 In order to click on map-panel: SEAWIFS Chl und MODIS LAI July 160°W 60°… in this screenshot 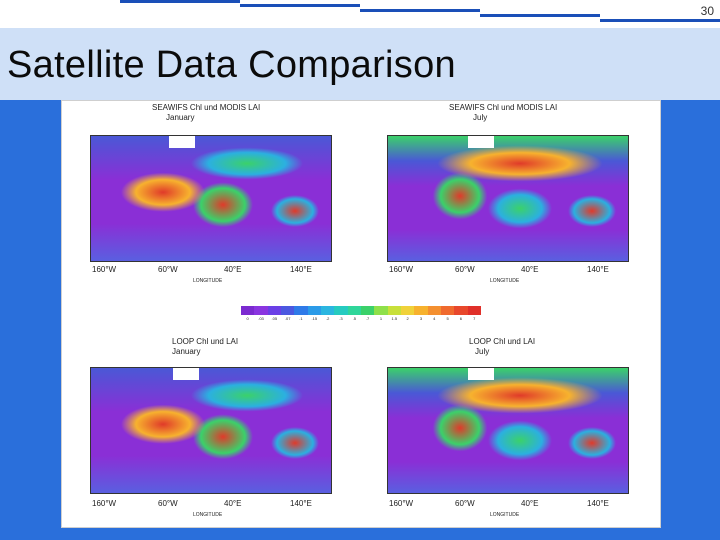, I will do `click(512, 198)`.